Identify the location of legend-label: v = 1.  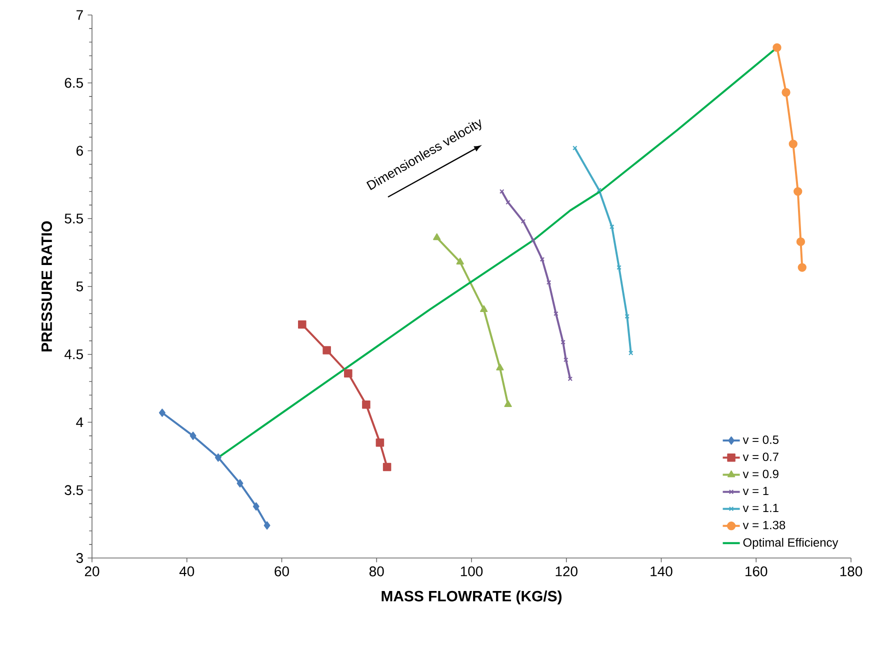
(755, 491).